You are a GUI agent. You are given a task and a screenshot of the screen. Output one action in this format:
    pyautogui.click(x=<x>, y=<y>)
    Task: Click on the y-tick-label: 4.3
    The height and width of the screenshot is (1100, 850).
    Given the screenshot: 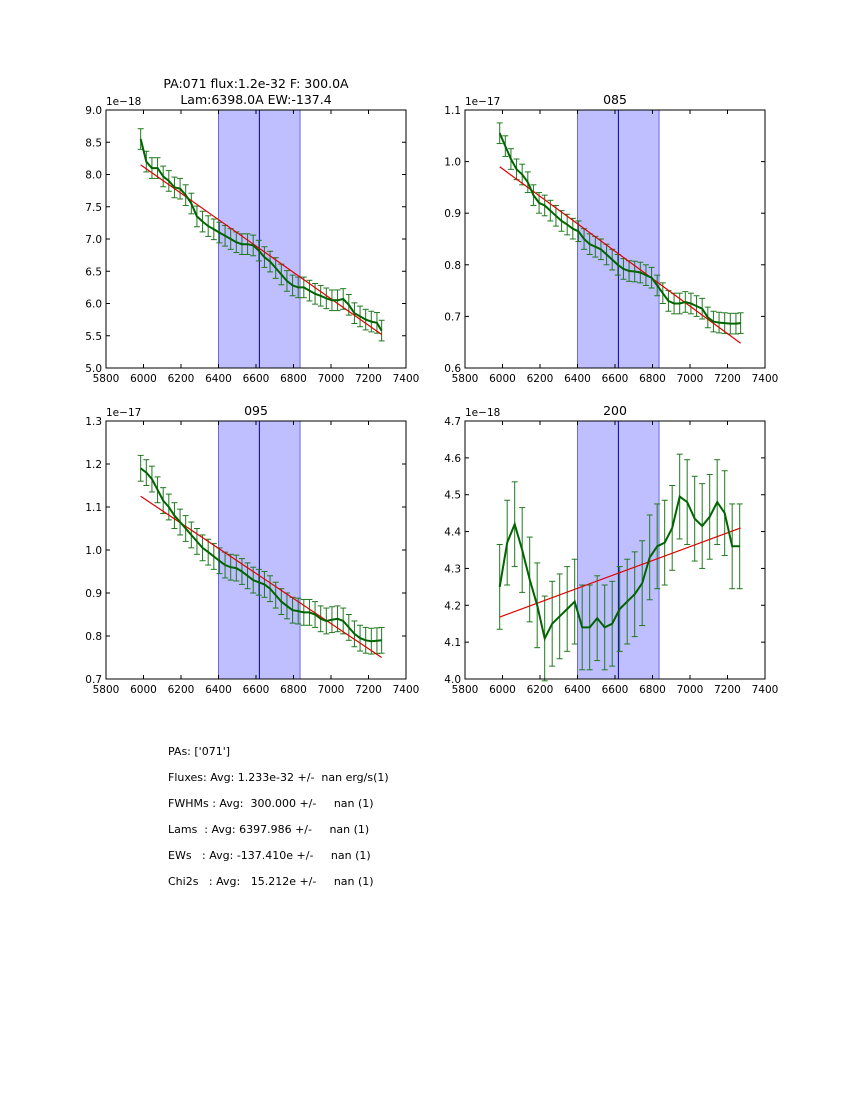 What is the action you would take?
    pyautogui.click(x=452, y=569)
    